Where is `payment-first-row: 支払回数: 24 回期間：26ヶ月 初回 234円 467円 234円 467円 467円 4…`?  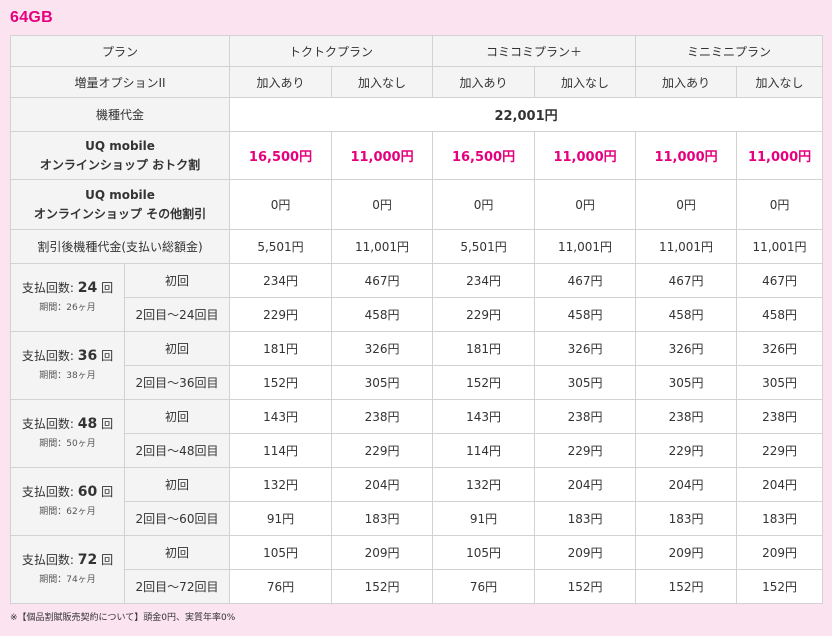
payment-first-row: 支払回数: 24 回期間：26ヶ月 初回 234円 467円 234円 467円 467円 4… is located at coordinates (417, 297).